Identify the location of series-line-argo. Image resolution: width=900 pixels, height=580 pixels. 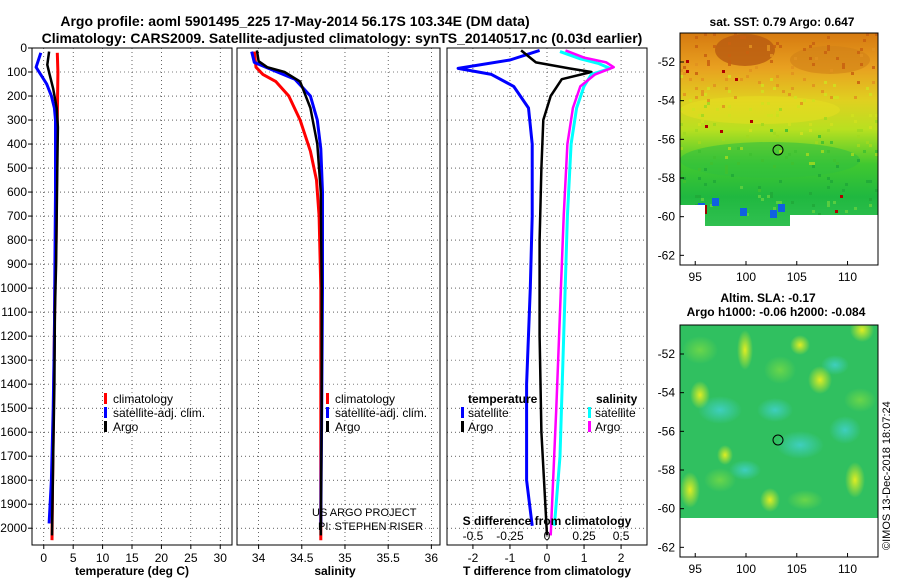
(53, 293).